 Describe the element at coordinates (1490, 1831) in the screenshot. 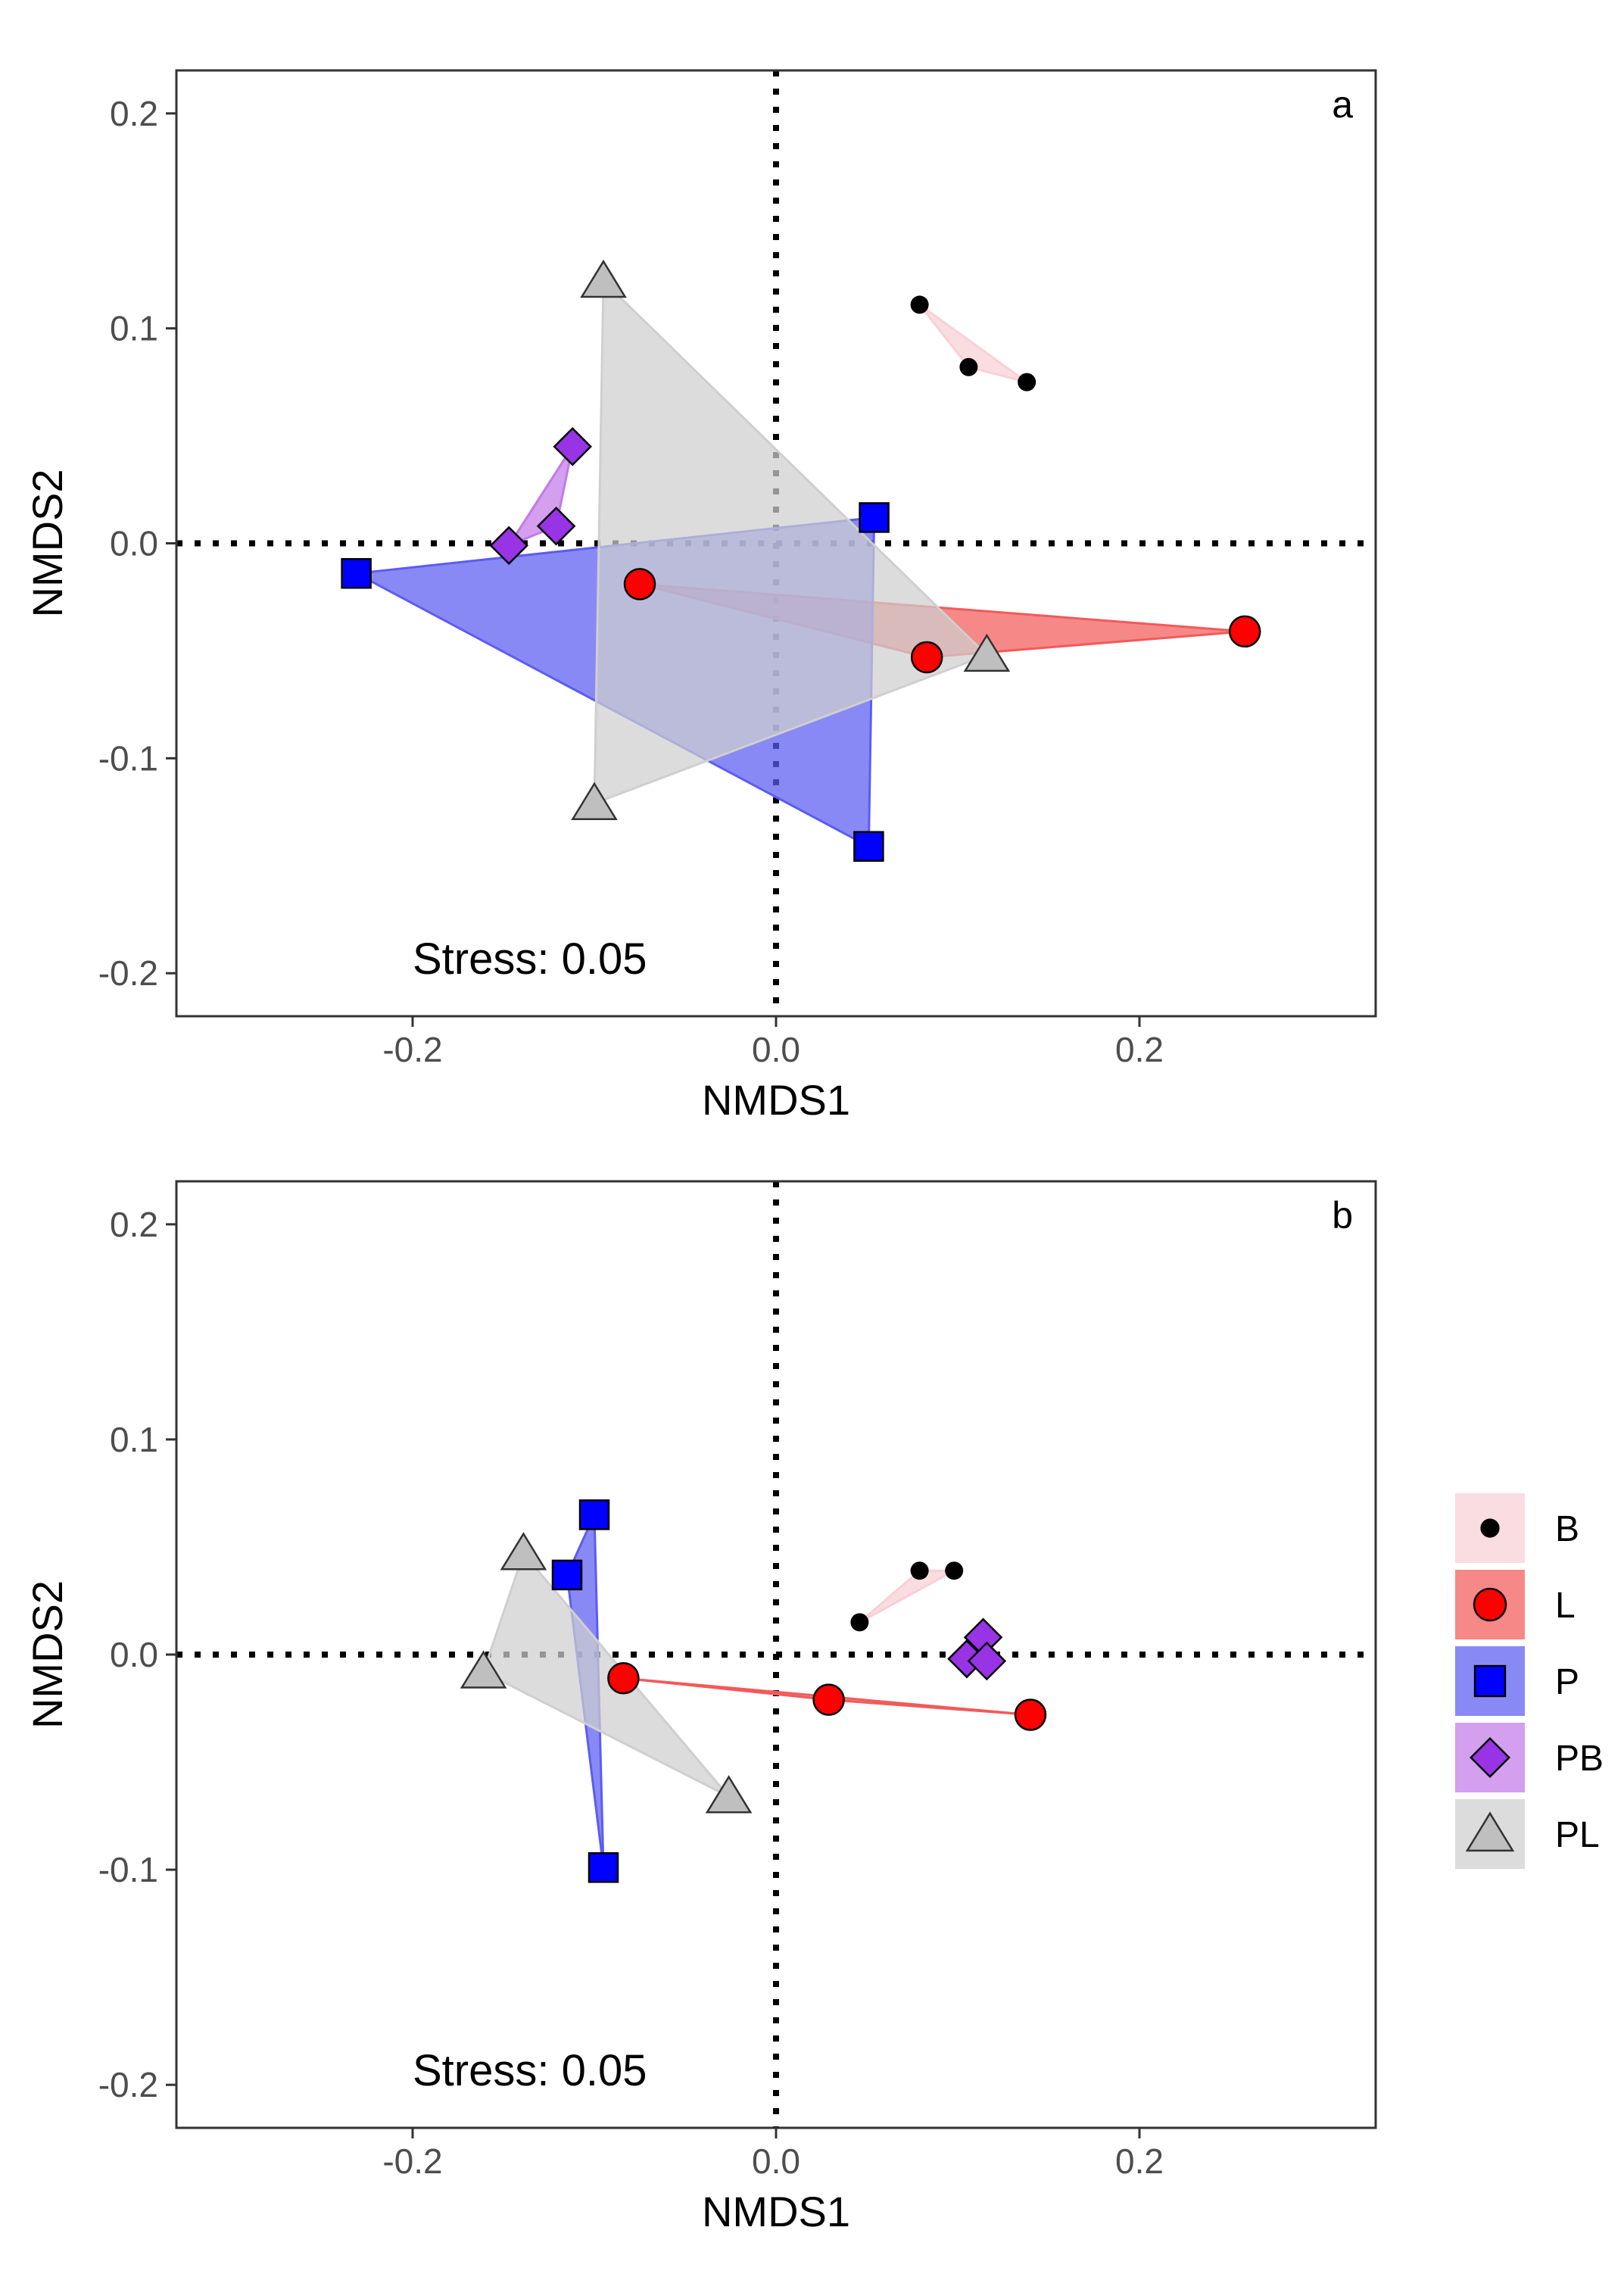

I see `legend-symbol-PL` at that location.